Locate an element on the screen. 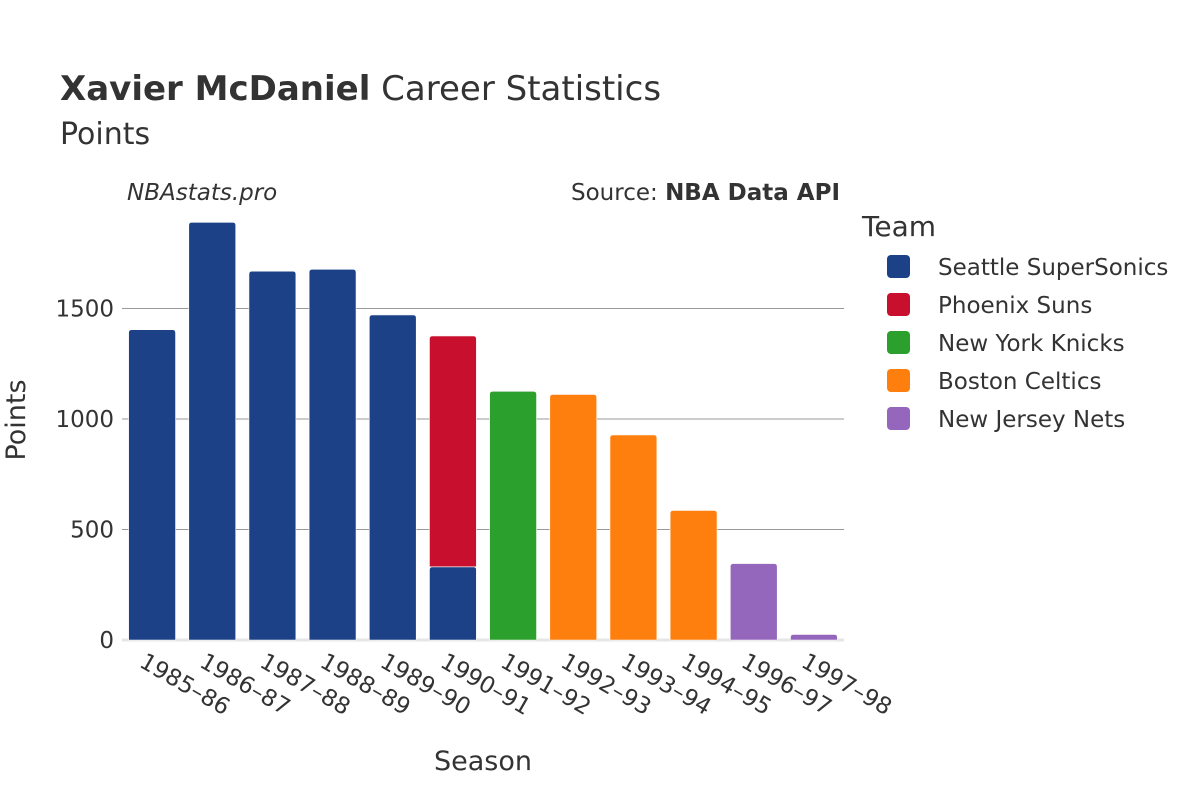  legend-item-new-york-knicks: New York Knicks is located at coordinates (1006, 344).